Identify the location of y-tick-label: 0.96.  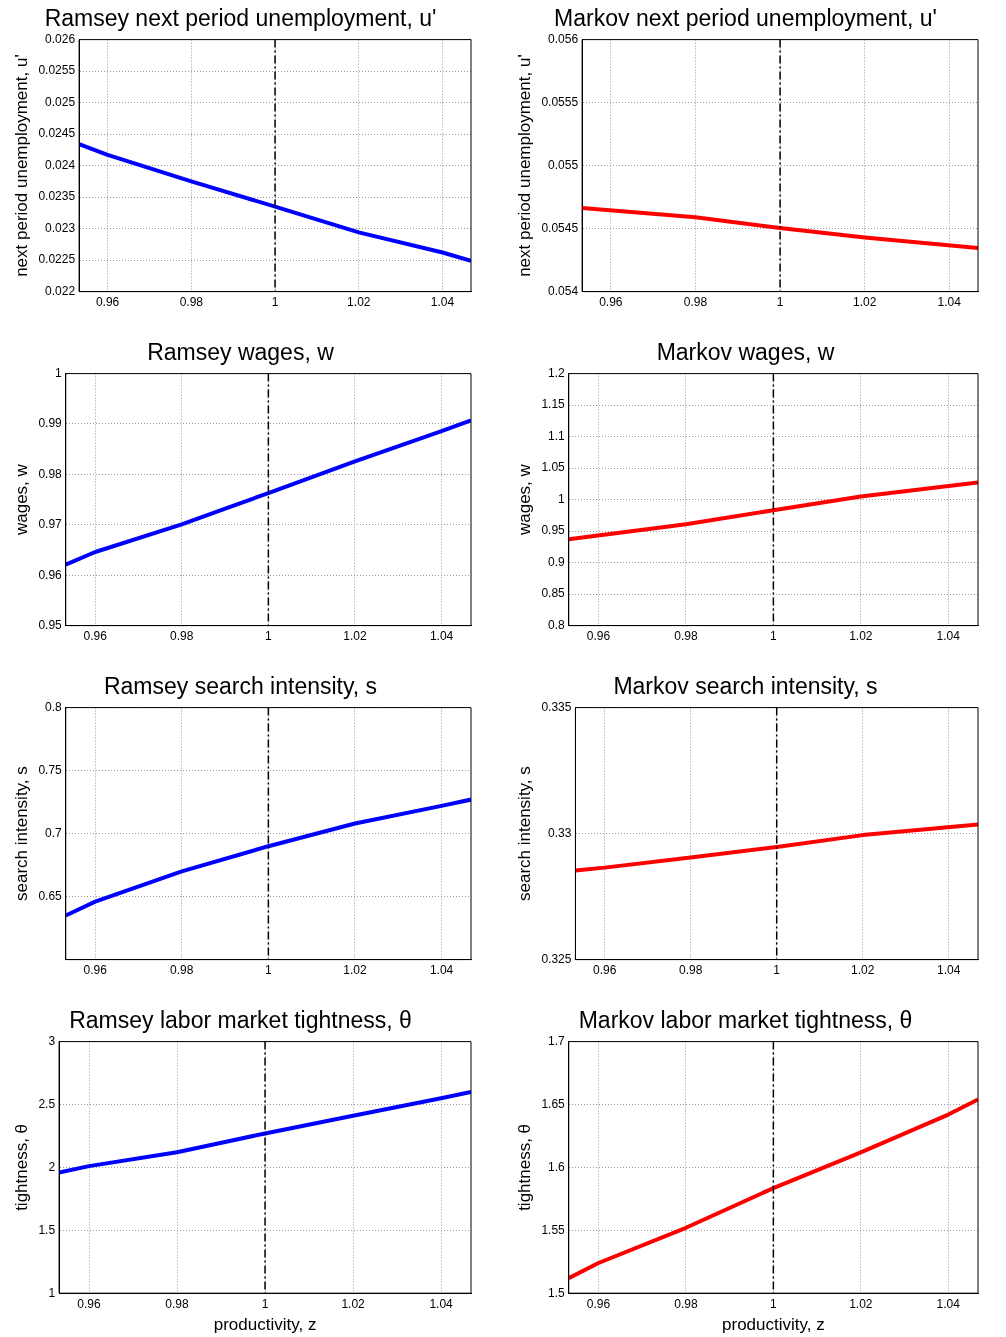
(50, 574).